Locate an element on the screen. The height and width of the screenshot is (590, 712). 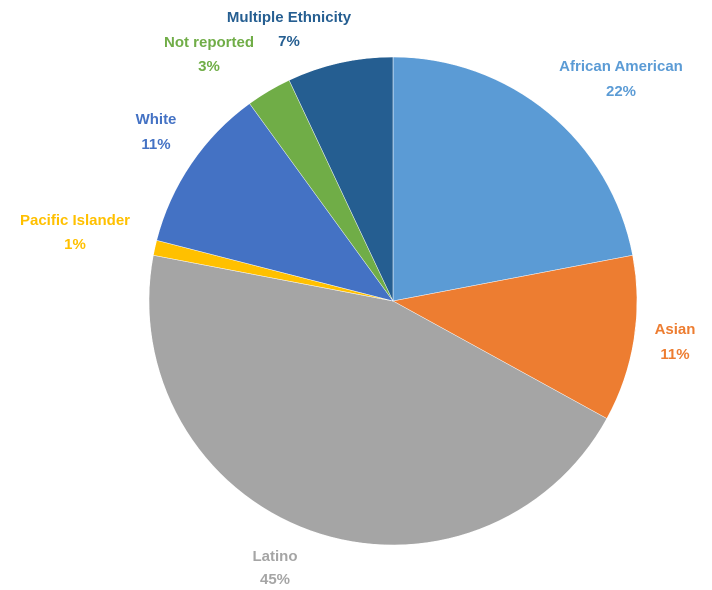
label-multiple-ethnicity-name: Multiple Ethnicity is located at coordinates (289, 17).